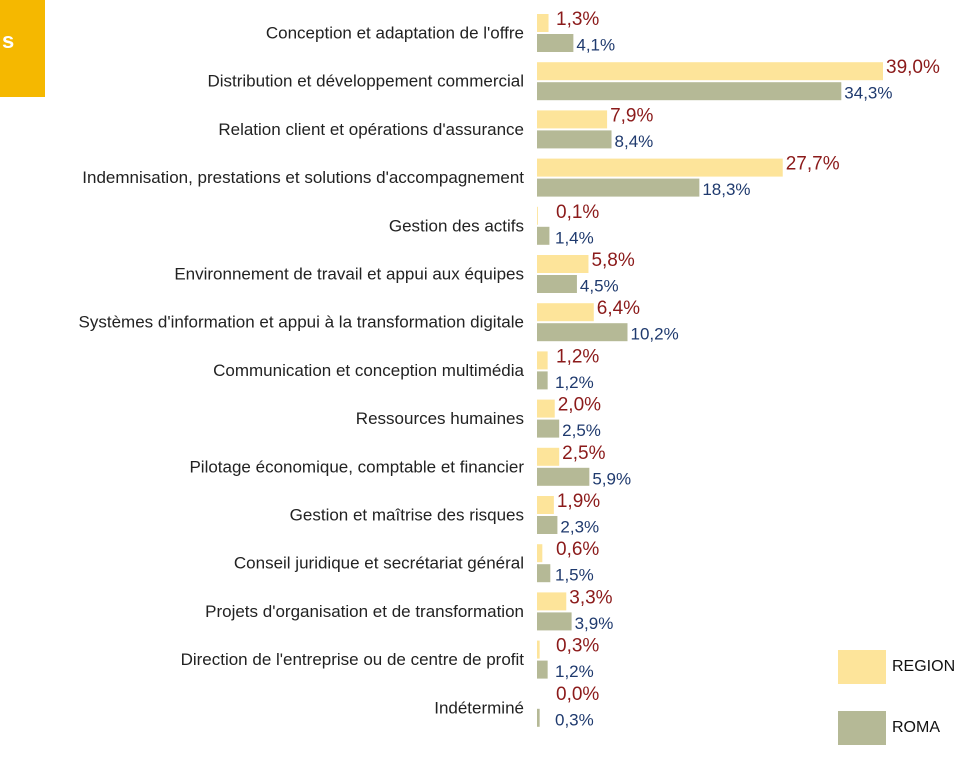  What do you see at coordinates (599, 285) in the screenshot?
I see `value-label: 4,5%` at bounding box center [599, 285].